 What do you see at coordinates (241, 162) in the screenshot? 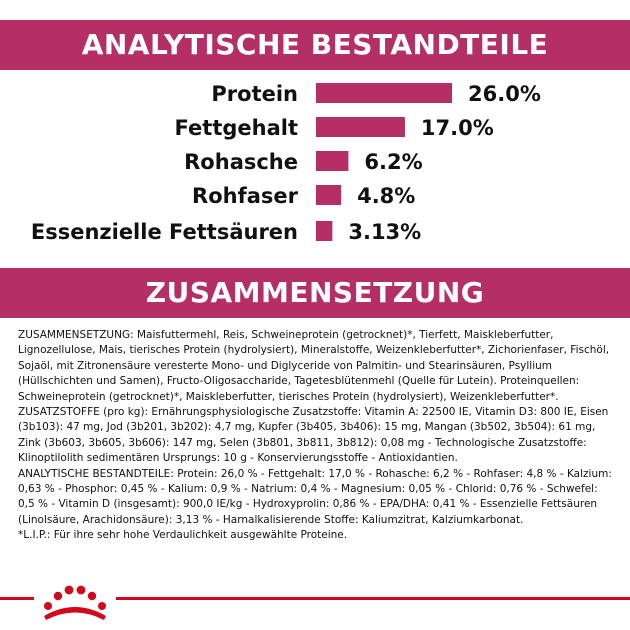
I see `category-label: Rohasche` at bounding box center [241, 162].